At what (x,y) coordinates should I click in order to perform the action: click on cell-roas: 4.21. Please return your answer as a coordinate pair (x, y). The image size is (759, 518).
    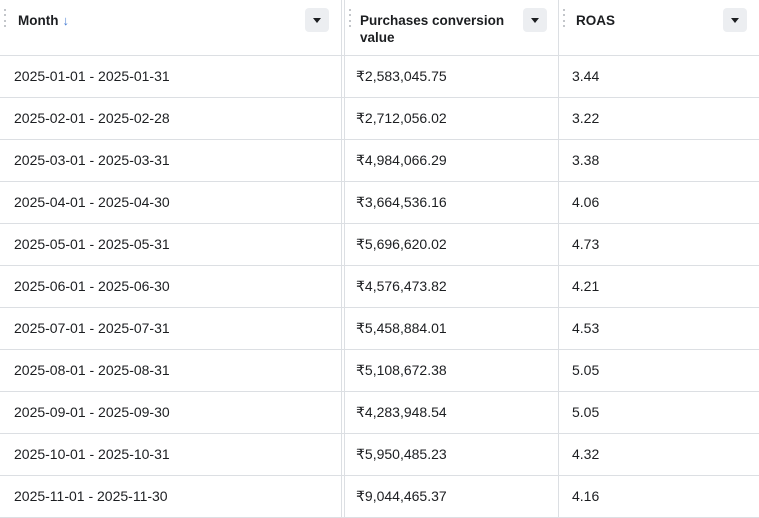
    Looking at the image, I should click on (586, 286).